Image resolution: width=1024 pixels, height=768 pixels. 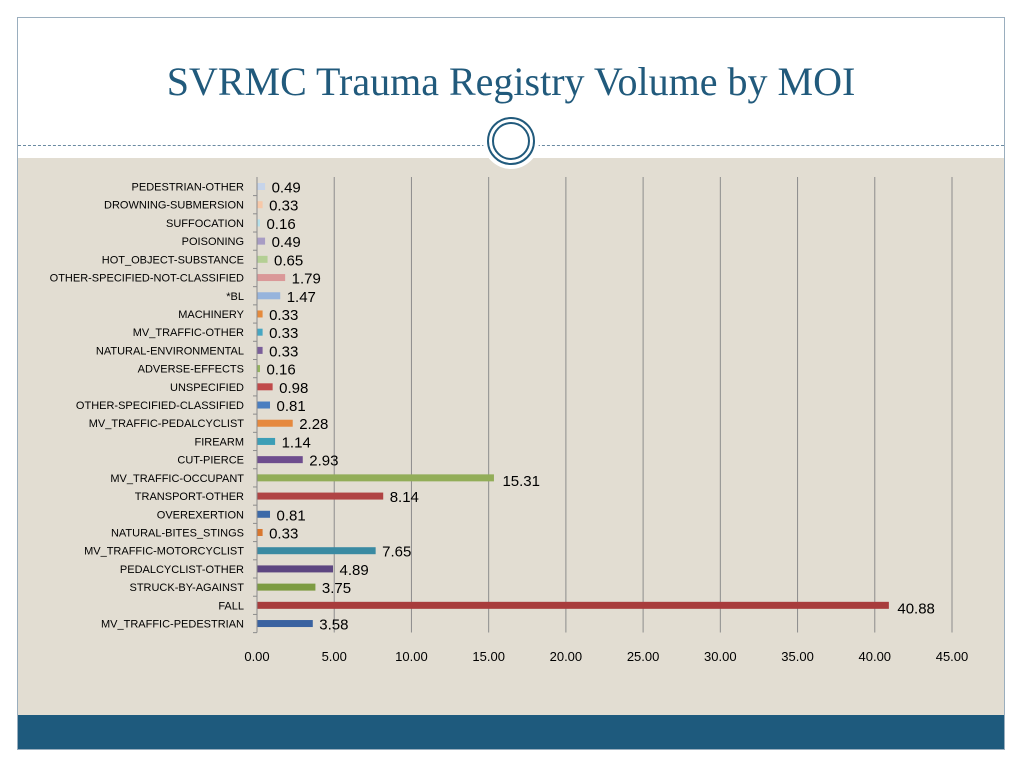 What do you see at coordinates (916, 608) in the screenshot?
I see `data-label: 40.88` at bounding box center [916, 608].